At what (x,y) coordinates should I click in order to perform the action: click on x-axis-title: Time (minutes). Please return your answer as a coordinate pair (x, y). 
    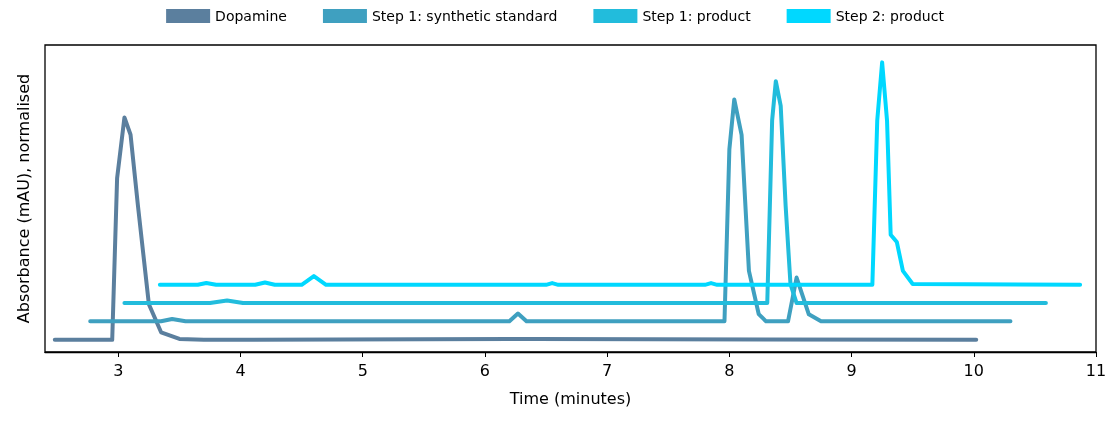
    Looking at the image, I should click on (570, 398).